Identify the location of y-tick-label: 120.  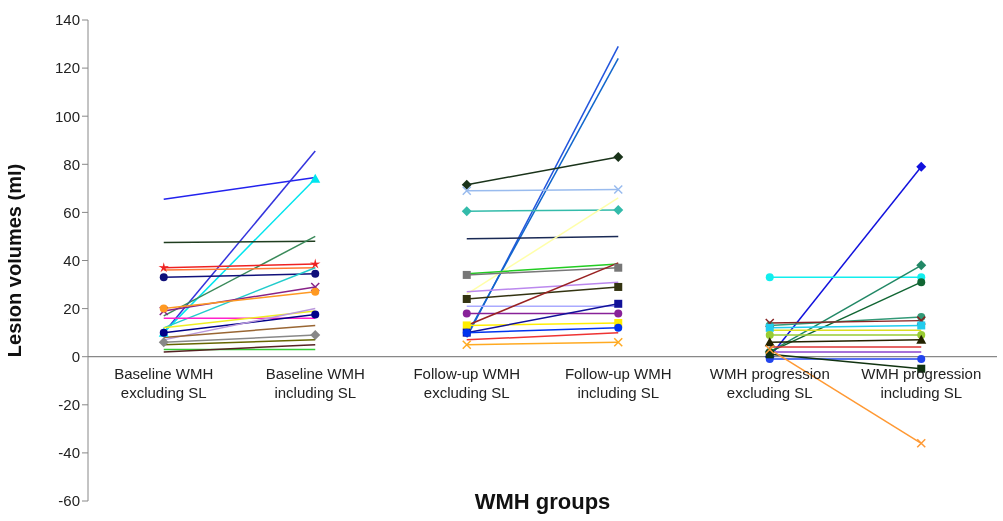
(67, 68).